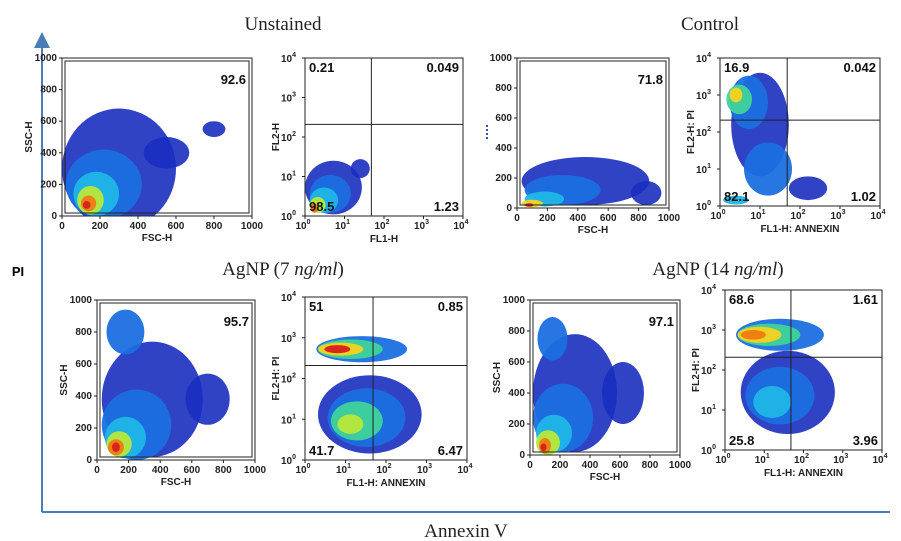 This screenshot has height=541, width=901. What do you see at coordinates (316, 306) in the screenshot?
I see `quadrant-upper-left: 51` at bounding box center [316, 306].